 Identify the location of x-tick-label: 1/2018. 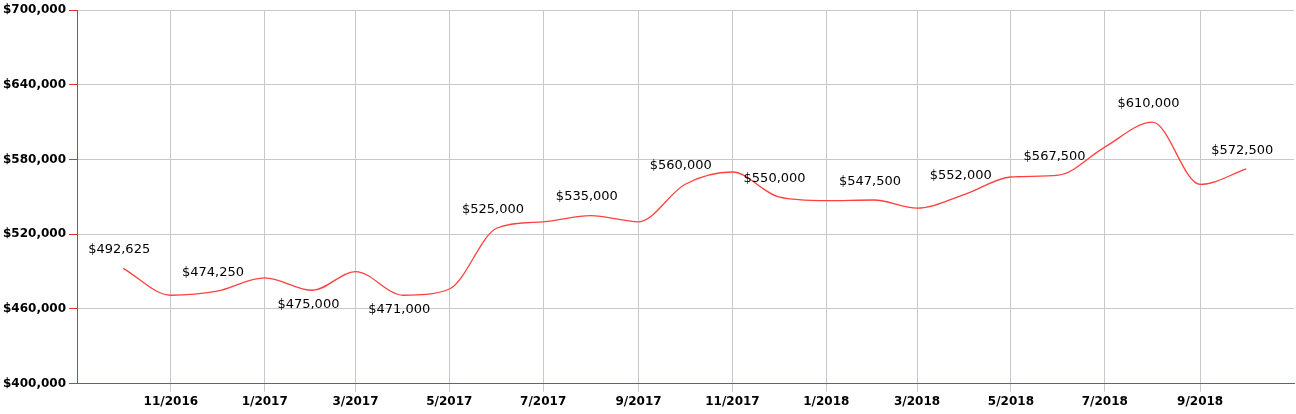
(826, 400).